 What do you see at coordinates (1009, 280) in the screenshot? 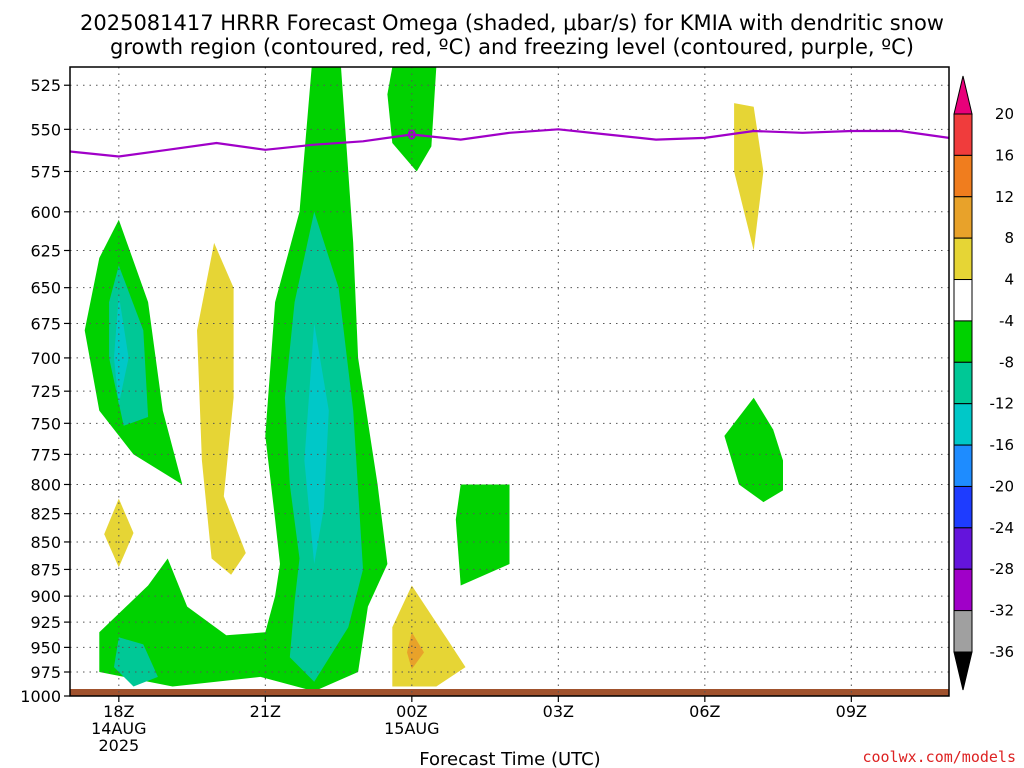
I see `colorbar-label-4: 4` at bounding box center [1009, 280].